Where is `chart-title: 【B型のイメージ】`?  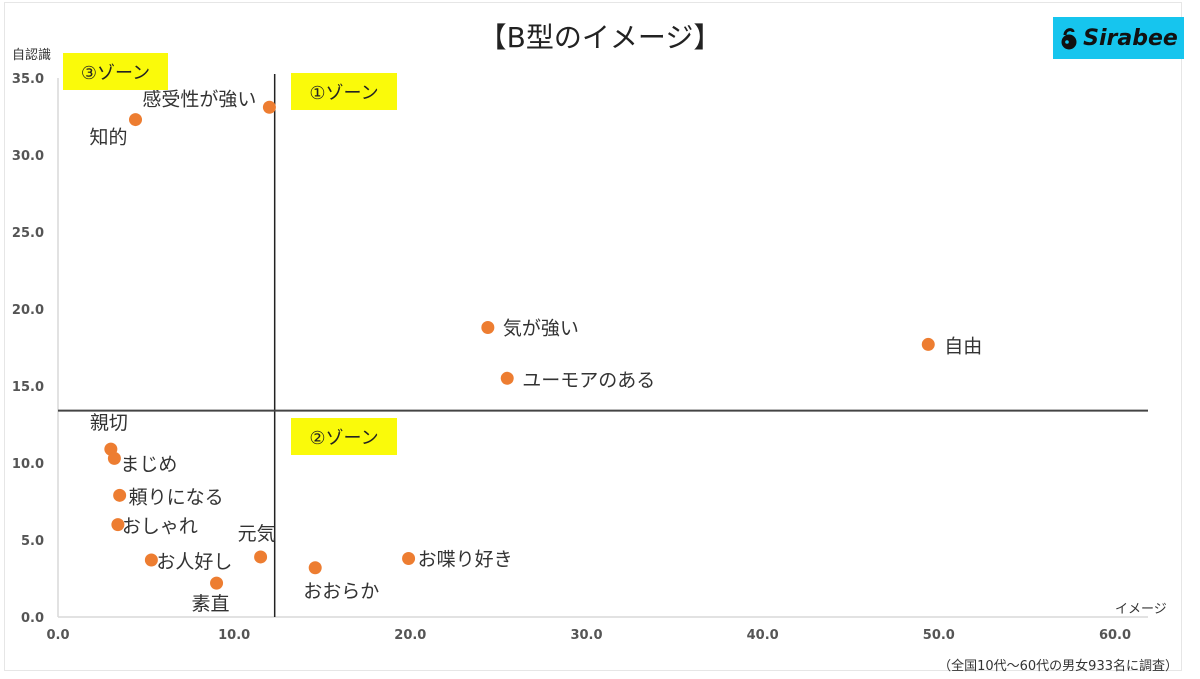
chart-title: 【B型のイメージ】 is located at coordinates (600, 37).